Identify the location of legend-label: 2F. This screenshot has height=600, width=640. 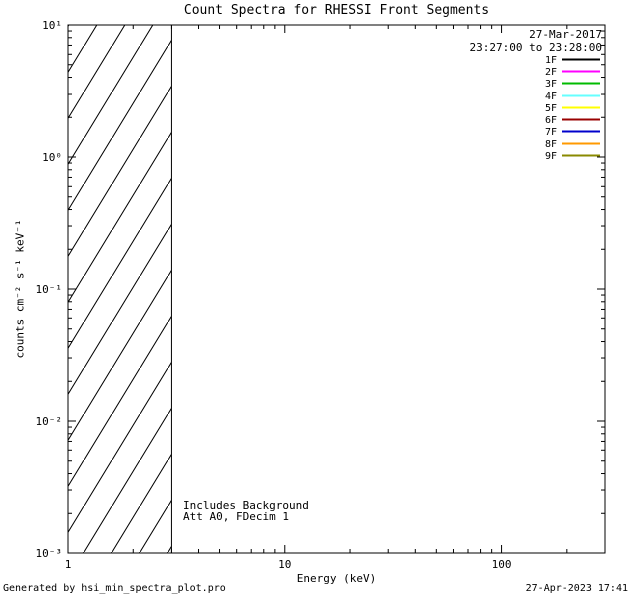
(551, 72).